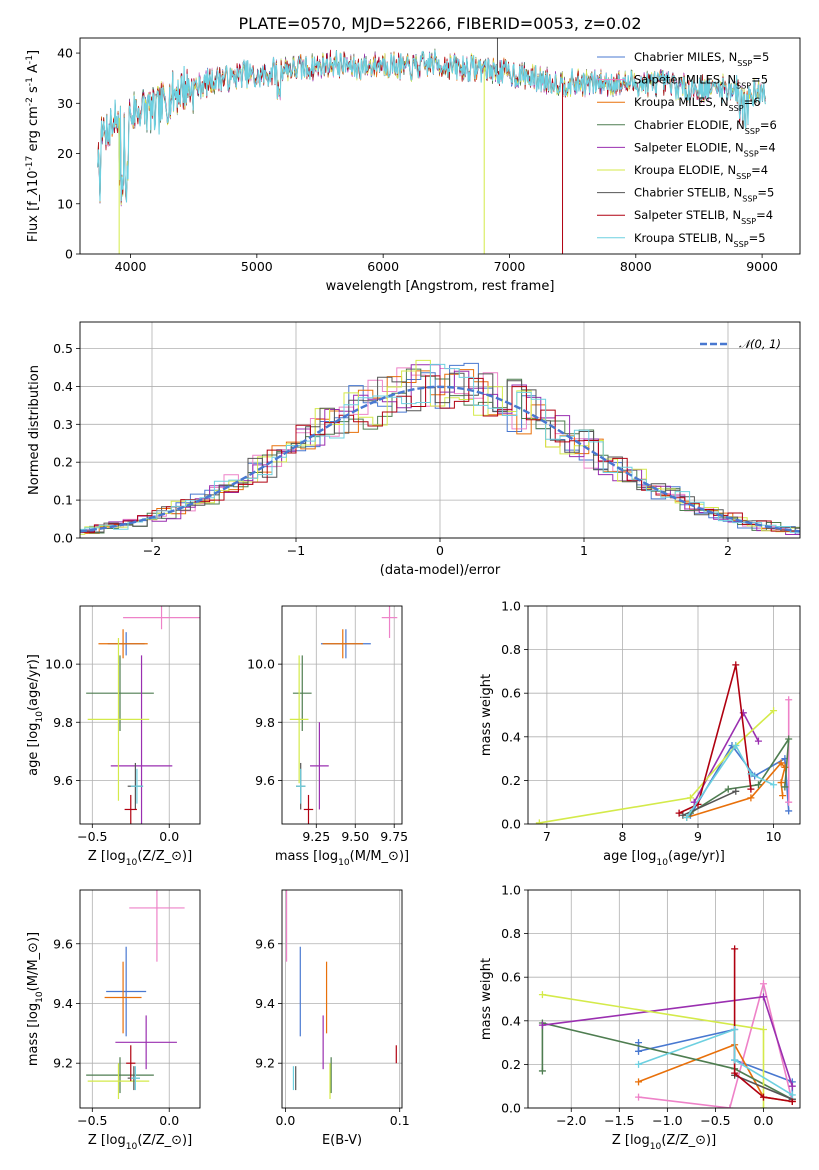 The height and width of the screenshot is (1170, 819). Describe the element at coordinates (440, 455) in the screenshot. I see `histogram-salpeter-stelib` at that location.